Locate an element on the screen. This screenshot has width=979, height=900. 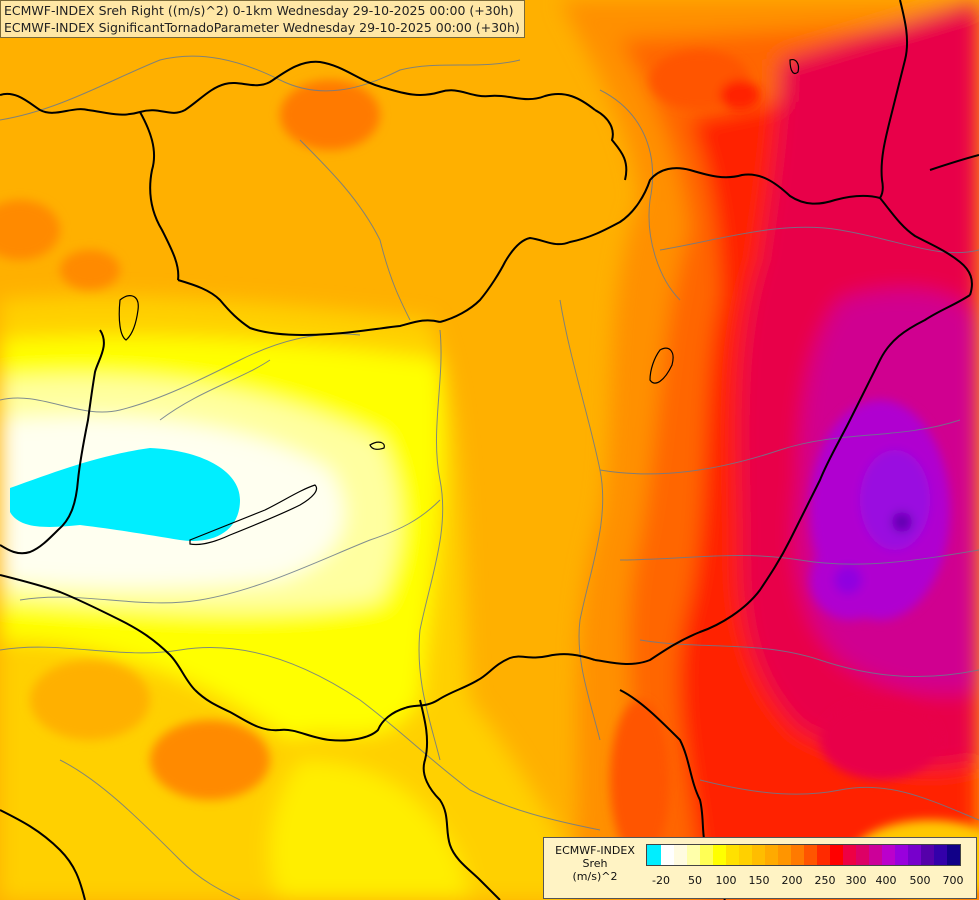
border-ukraine-romania is located at coordinates (926, 246).